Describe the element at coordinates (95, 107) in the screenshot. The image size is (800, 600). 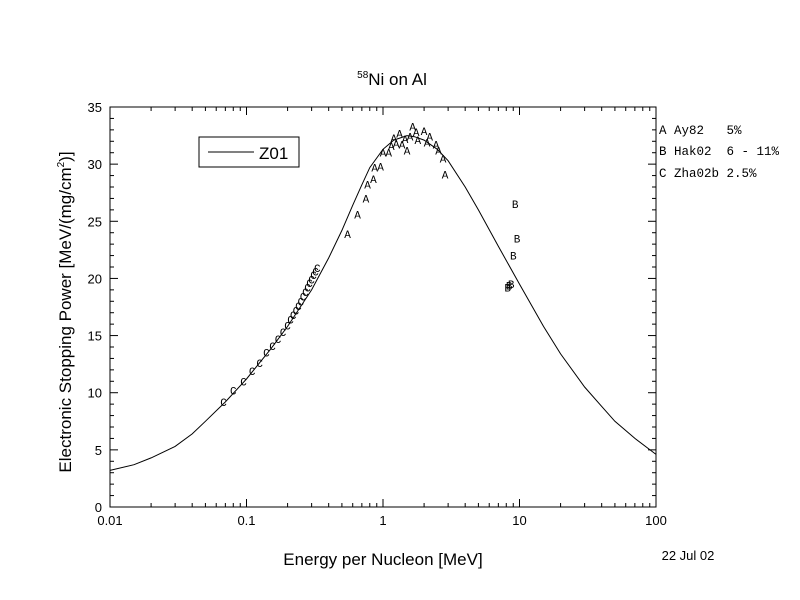
I see `y-tick-label: 35` at that location.